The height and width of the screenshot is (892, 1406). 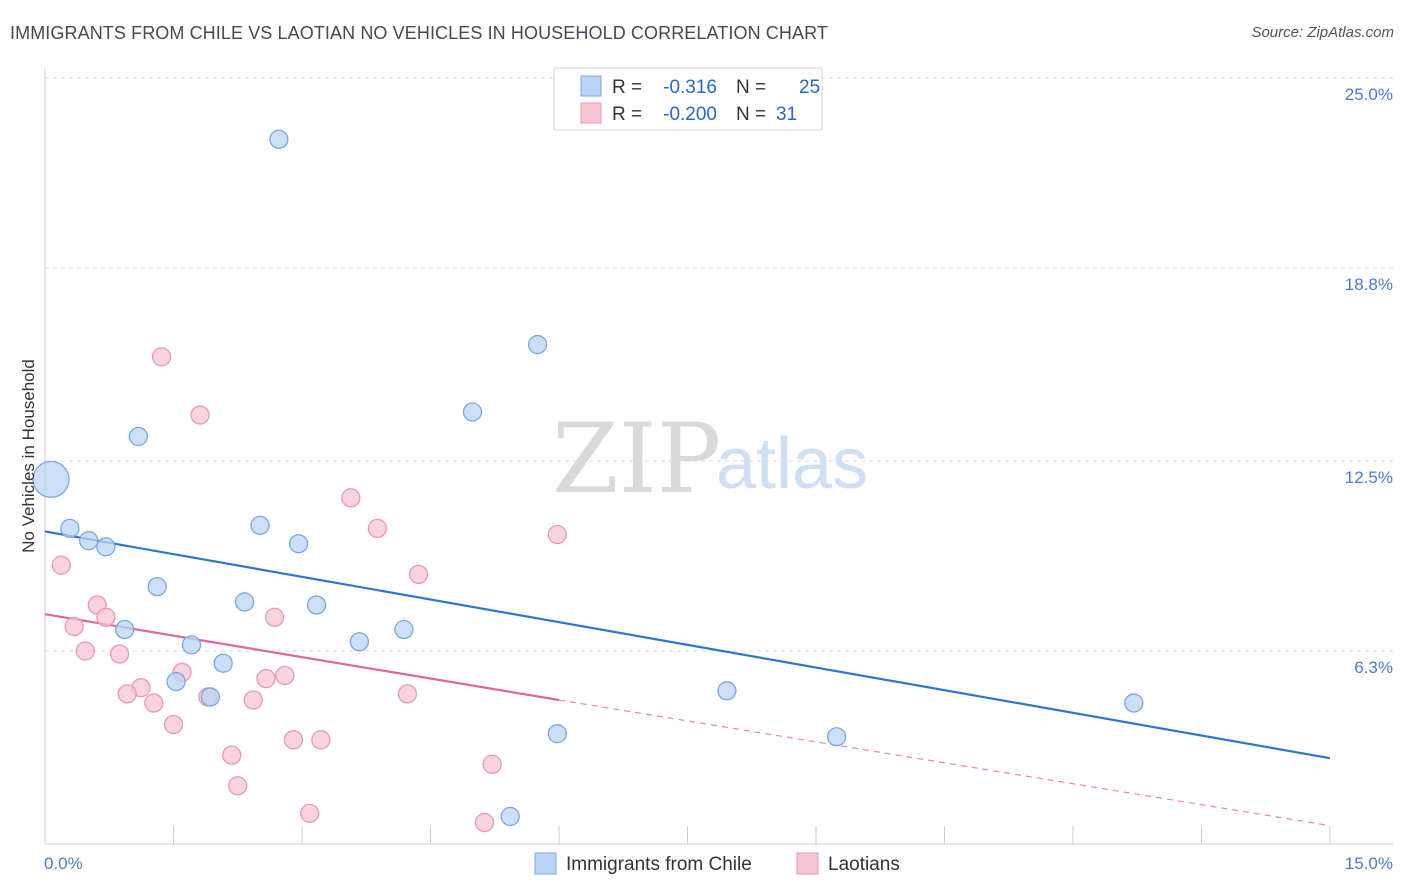 I want to click on watermark-atlas: atlas, so click(x=792, y=464).